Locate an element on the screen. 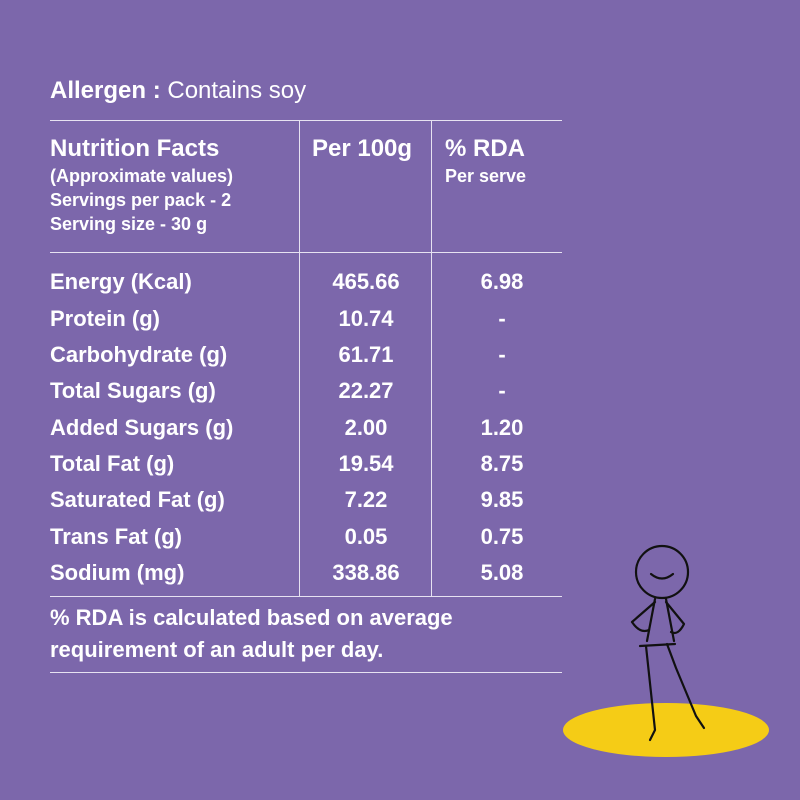  nutrient-rda: 0.75 is located at coordinates (502, 536).